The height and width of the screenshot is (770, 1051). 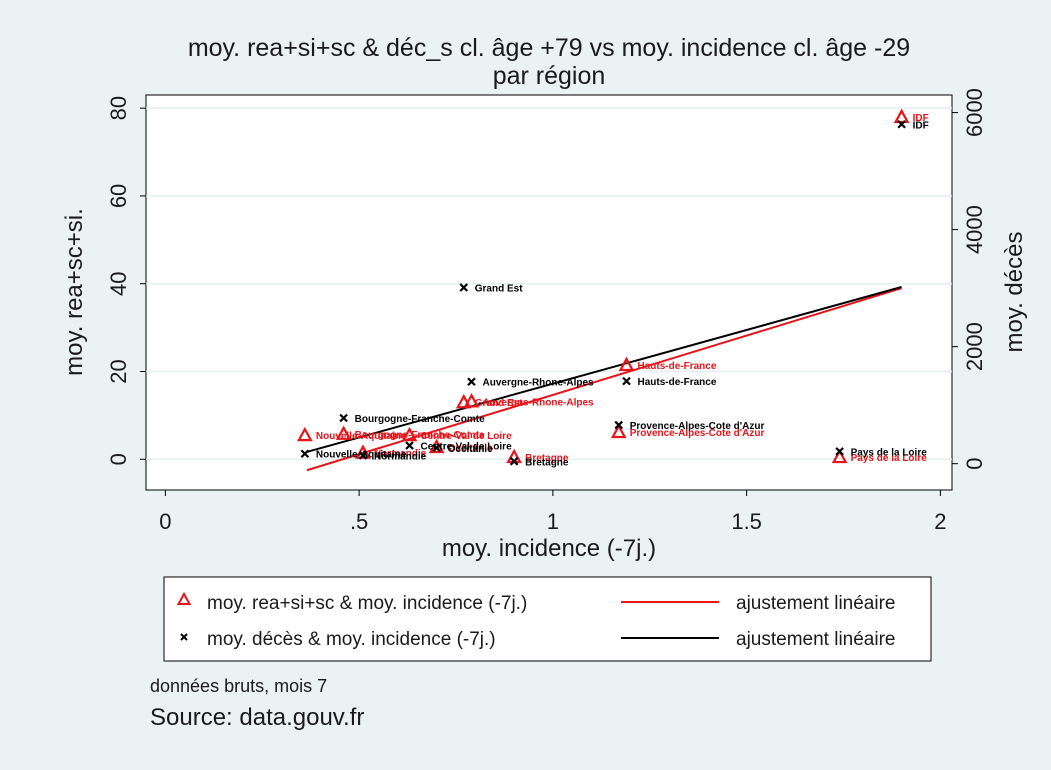 What do you see at coordinates (974, 229) in the screenshot?
I see `y-right-tick-label: 4000` at bounding box center [974, 229].